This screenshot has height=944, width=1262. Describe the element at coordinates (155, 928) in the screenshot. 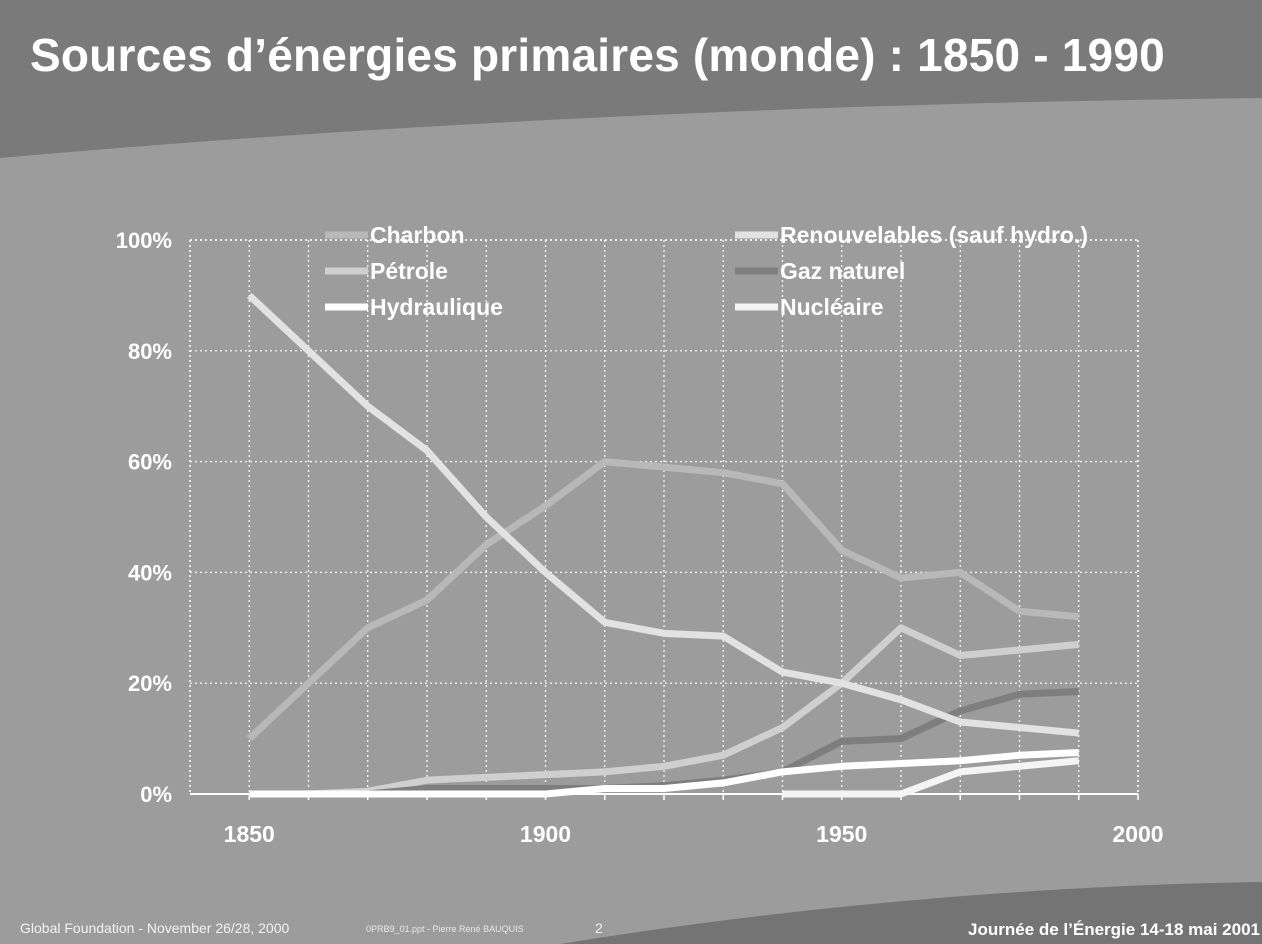

I see `footer-organization: Global Foundation - November 26/28, 2000` at that location.